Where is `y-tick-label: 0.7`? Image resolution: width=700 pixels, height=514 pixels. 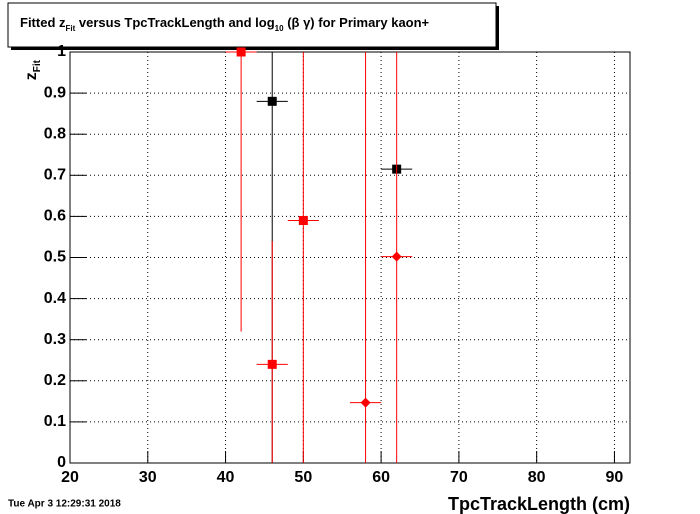
y-tick-label: 0.7 is located at coordinates (55, 175).